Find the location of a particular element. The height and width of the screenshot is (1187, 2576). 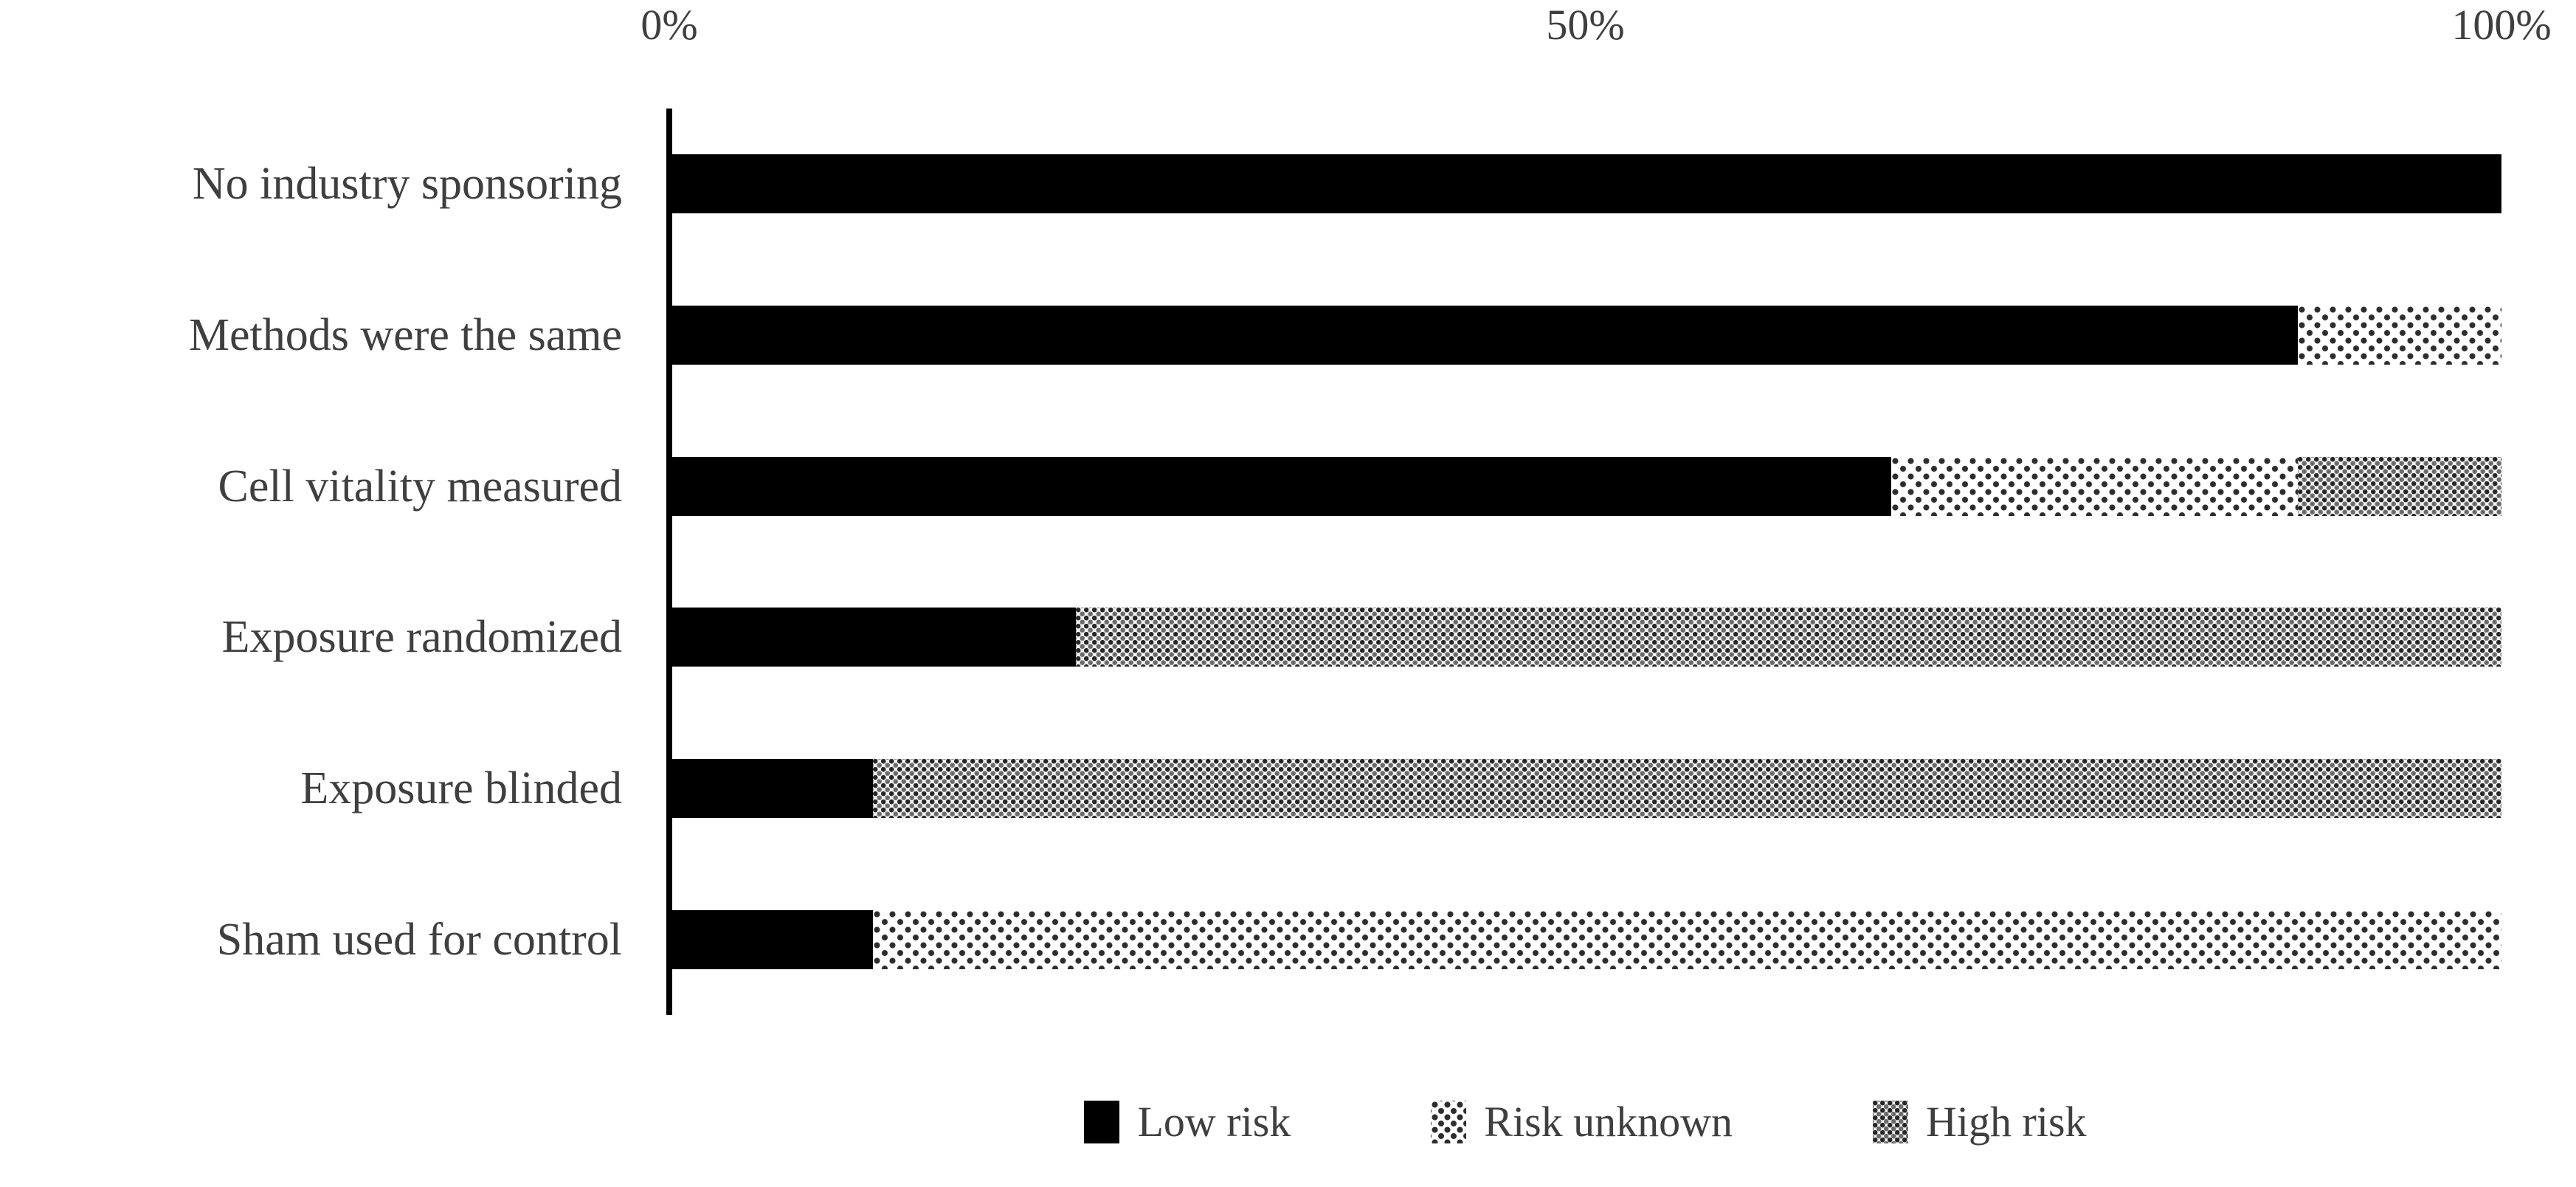

high-risk-swatch-icon is located at coordinates (1891, 1121).